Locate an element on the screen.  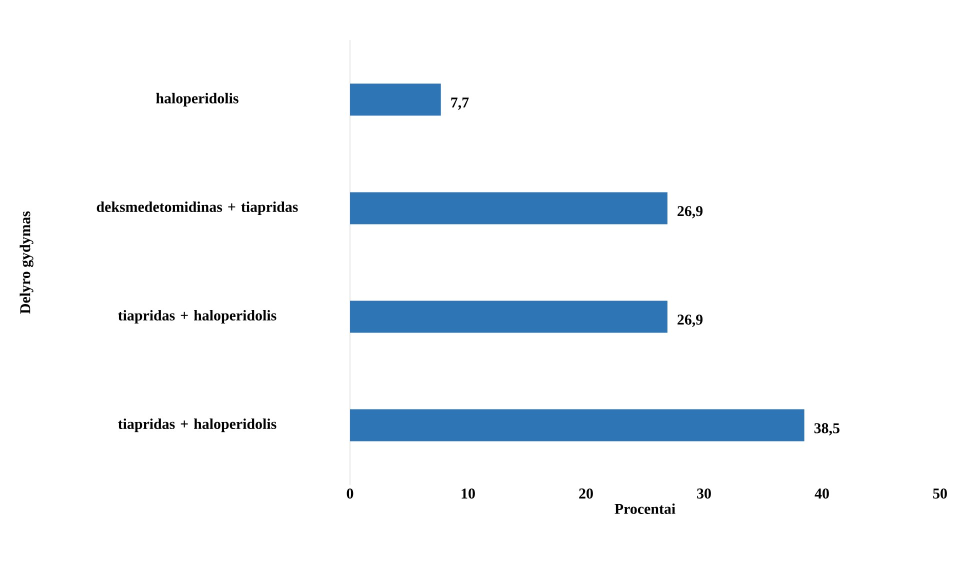
data-label: 7,7 is located at coordinates (460, 104).